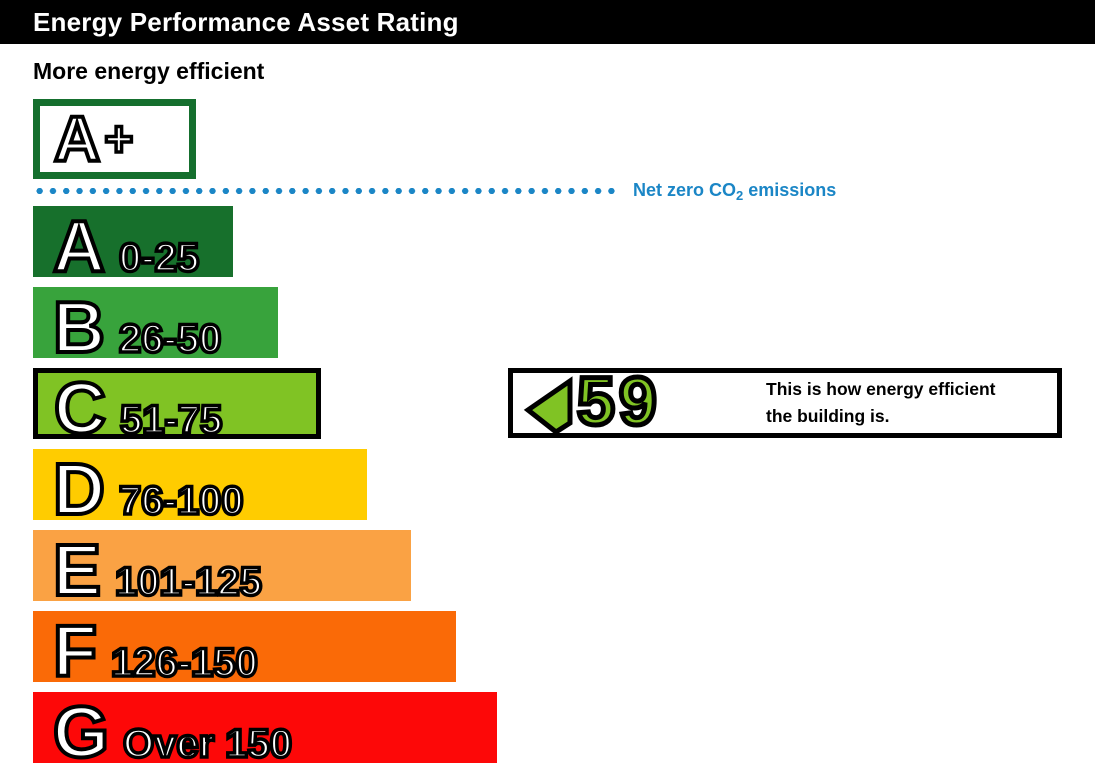  I want to click on band-letter: G, so click(81, 732).